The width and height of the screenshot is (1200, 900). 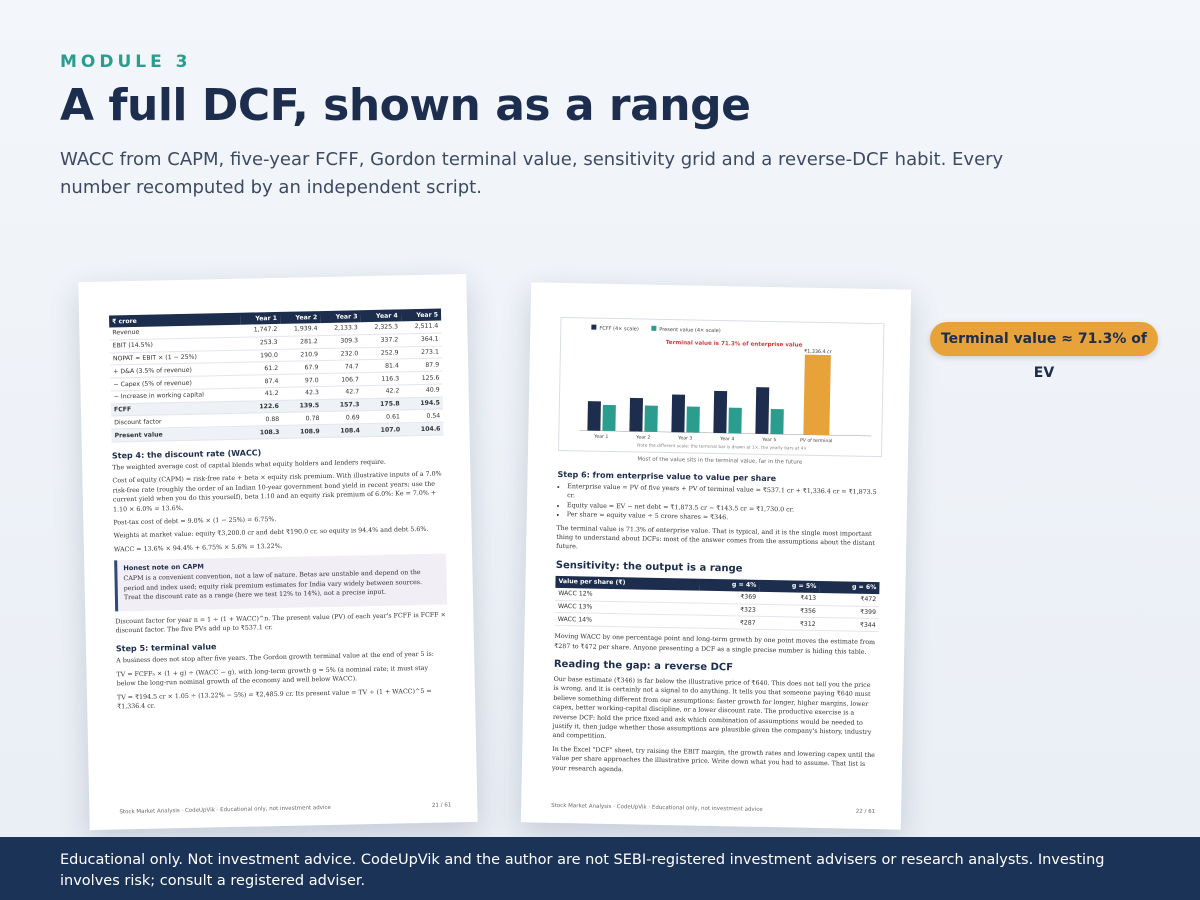 I want to click on x-tick-label: Year 2, so click(x=642, y=437).